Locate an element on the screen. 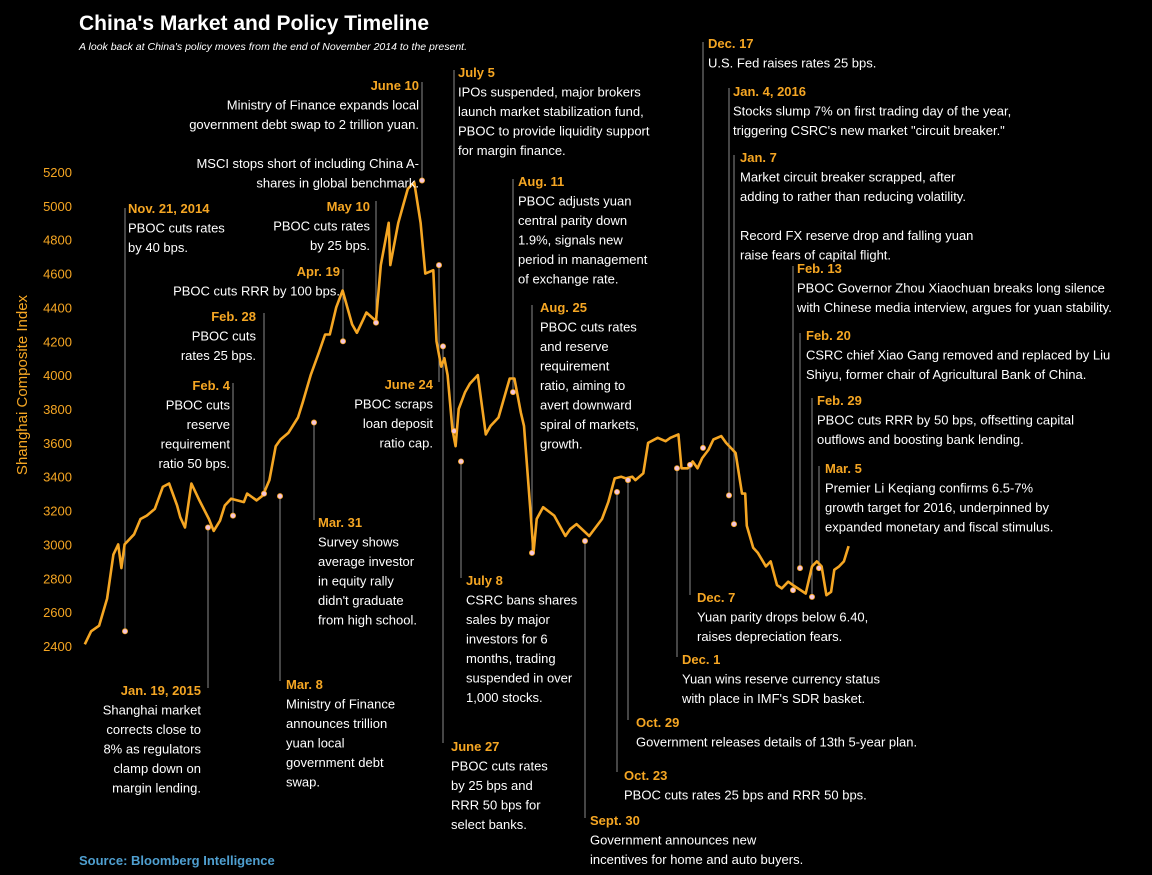 The image size is (1152, 875). annotation-text-line: ratio cap. is located at coordinates (406, 443).